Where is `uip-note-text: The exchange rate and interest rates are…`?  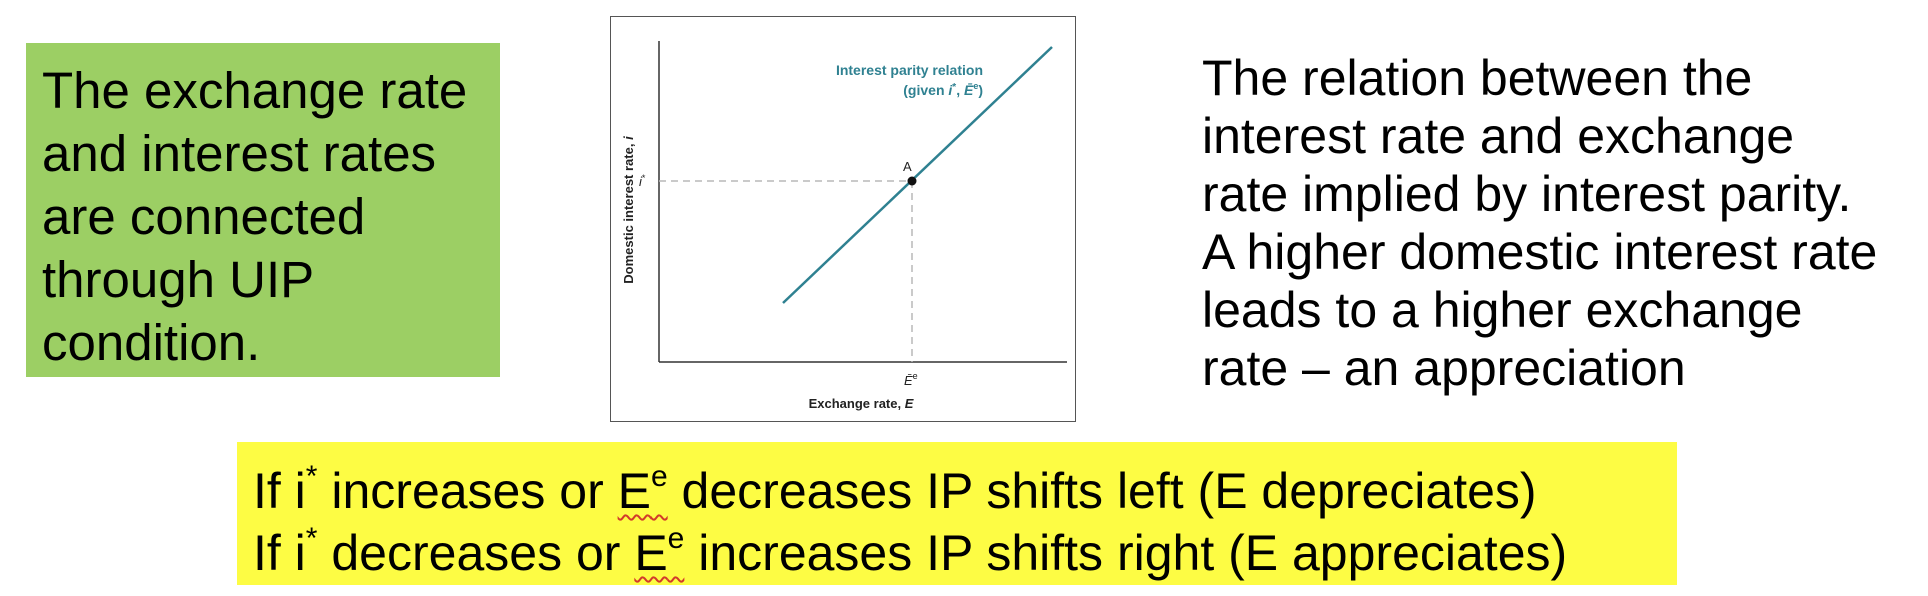 uip-note-text: The exchange rate and interest rates are… is located at coordinates (255, 216).